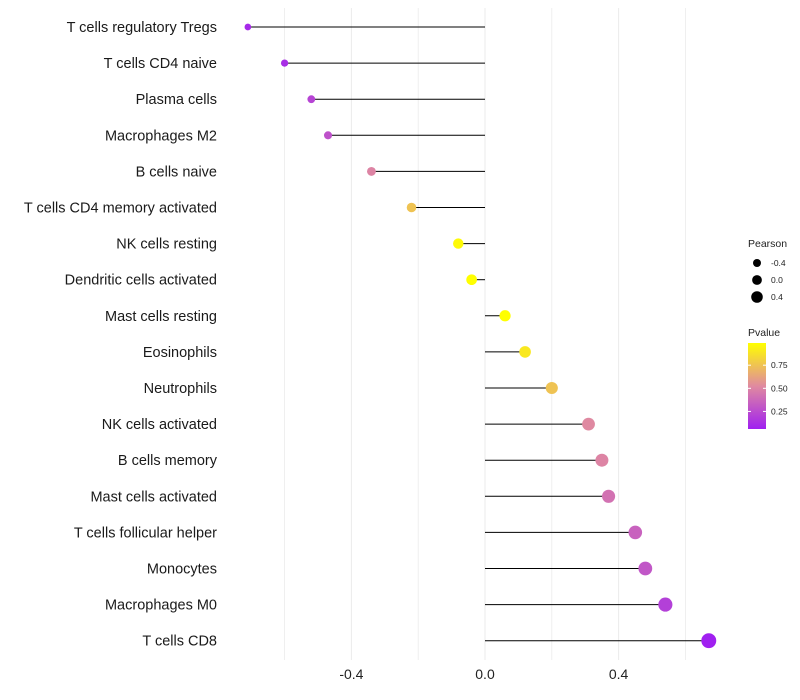  Describe the element at coordinates (153, 497) in the screenshot. I see `category-label: Mast cells activated` at that location.